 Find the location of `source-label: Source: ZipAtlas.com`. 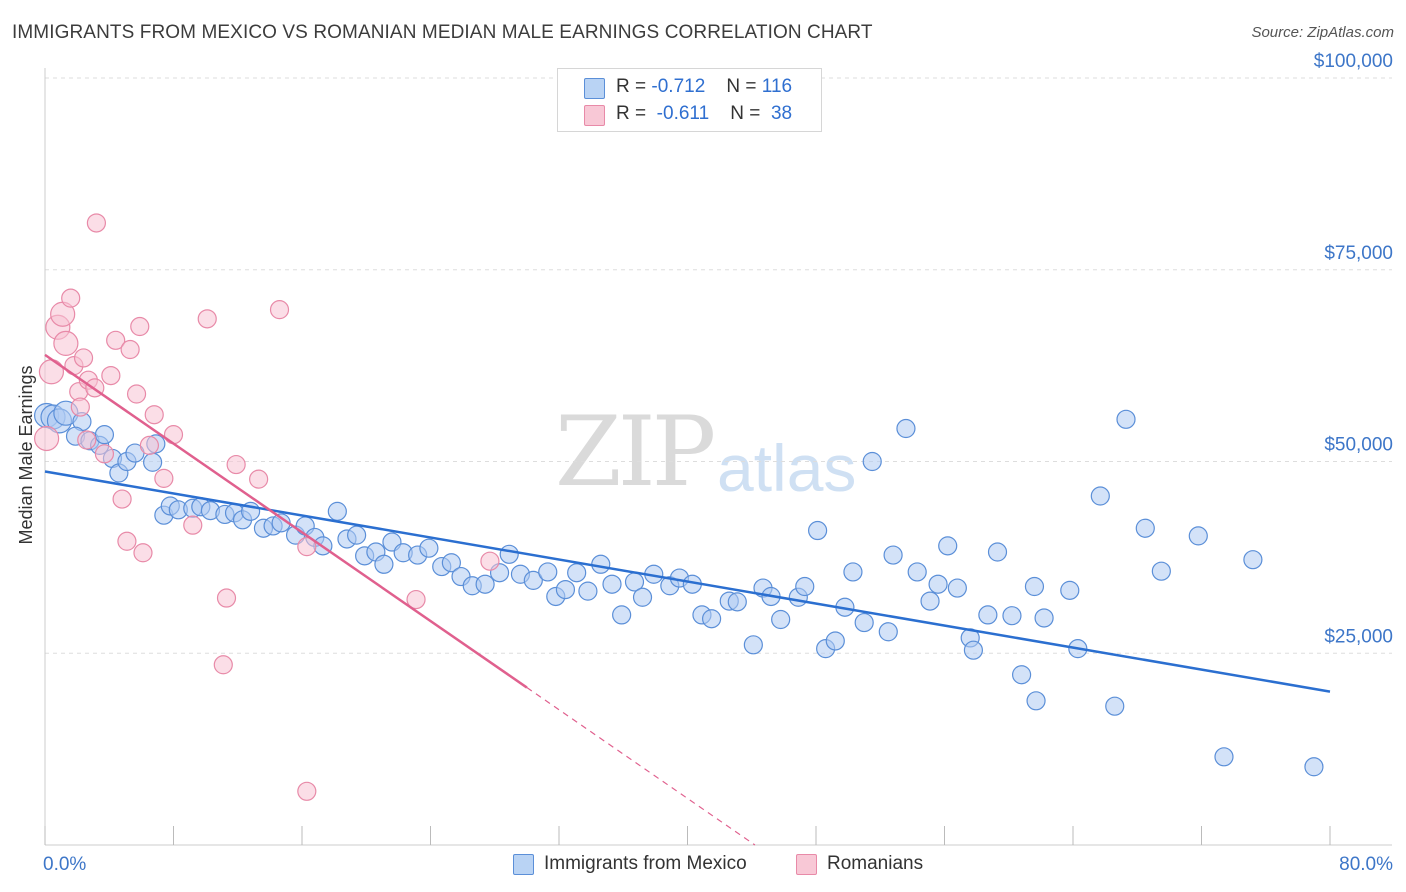

source-label: Source: ZipAtlas.com is located at coordinates (1322, 32).